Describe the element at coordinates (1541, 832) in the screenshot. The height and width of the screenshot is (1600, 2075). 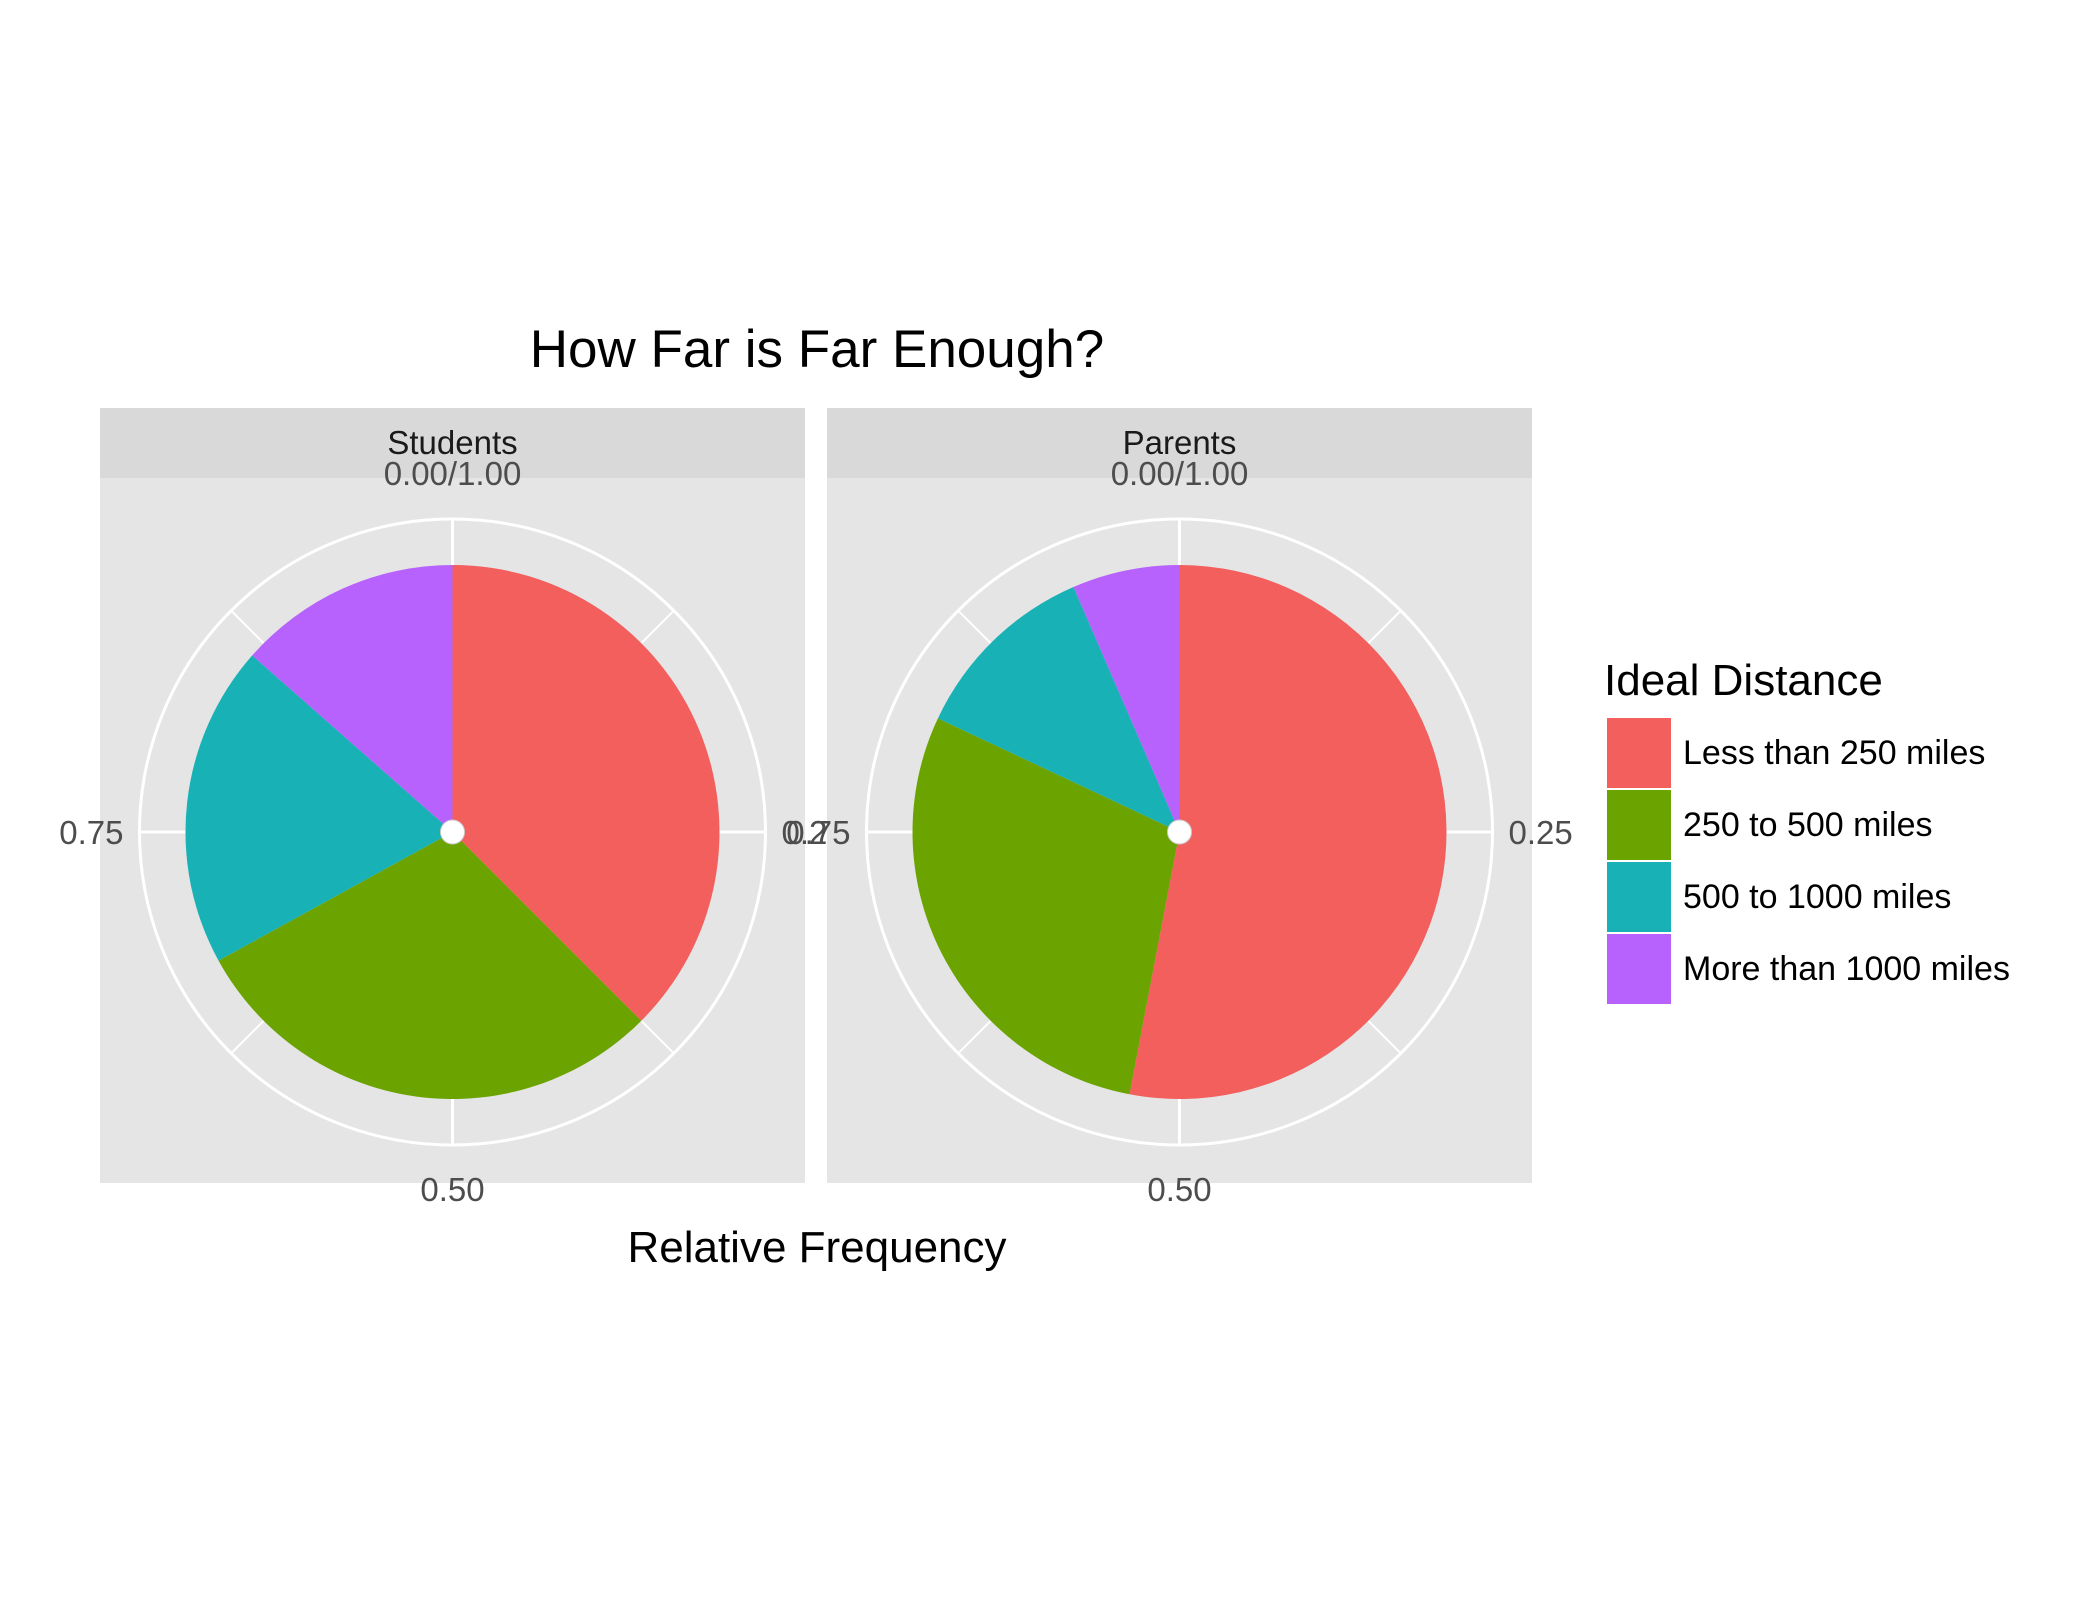
I see `axis-tick-label: 0.25` at that location.